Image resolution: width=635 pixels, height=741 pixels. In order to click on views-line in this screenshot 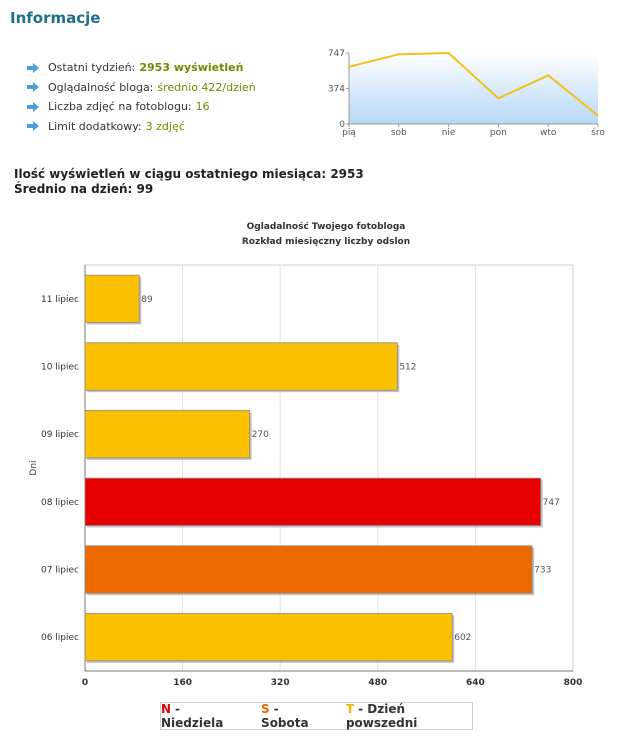, I will do `click(473, 84)`.